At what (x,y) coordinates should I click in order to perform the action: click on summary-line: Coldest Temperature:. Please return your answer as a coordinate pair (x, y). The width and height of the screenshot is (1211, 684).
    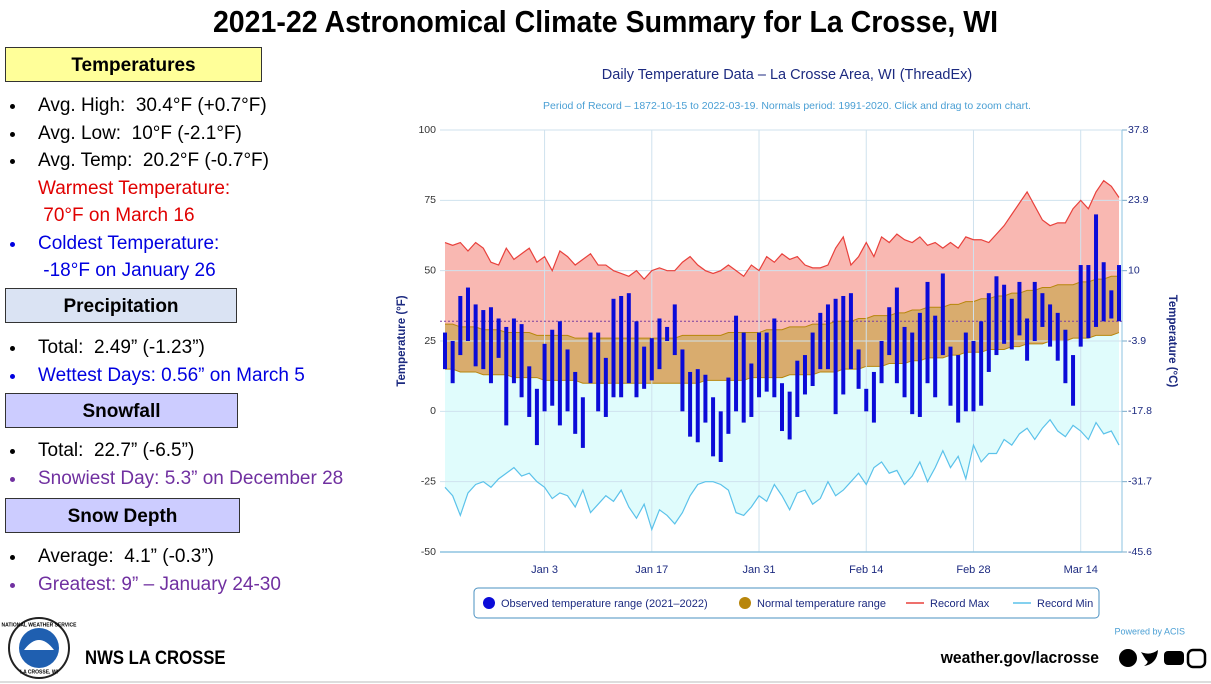
    Looking at the image, I should click on (139, 244).